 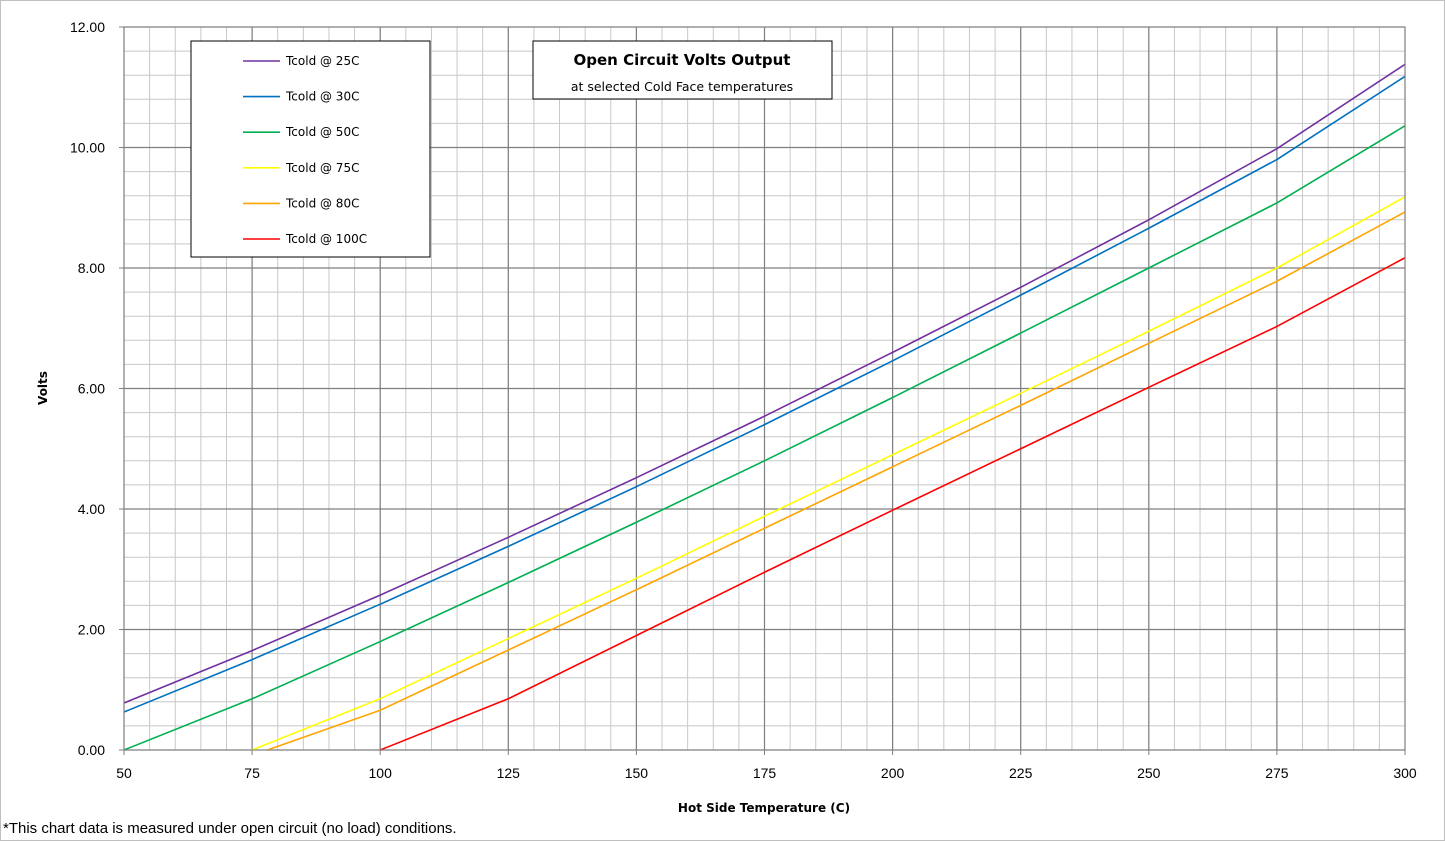 I want to click on x-tick-label: 175, so click(x=765, y=773).